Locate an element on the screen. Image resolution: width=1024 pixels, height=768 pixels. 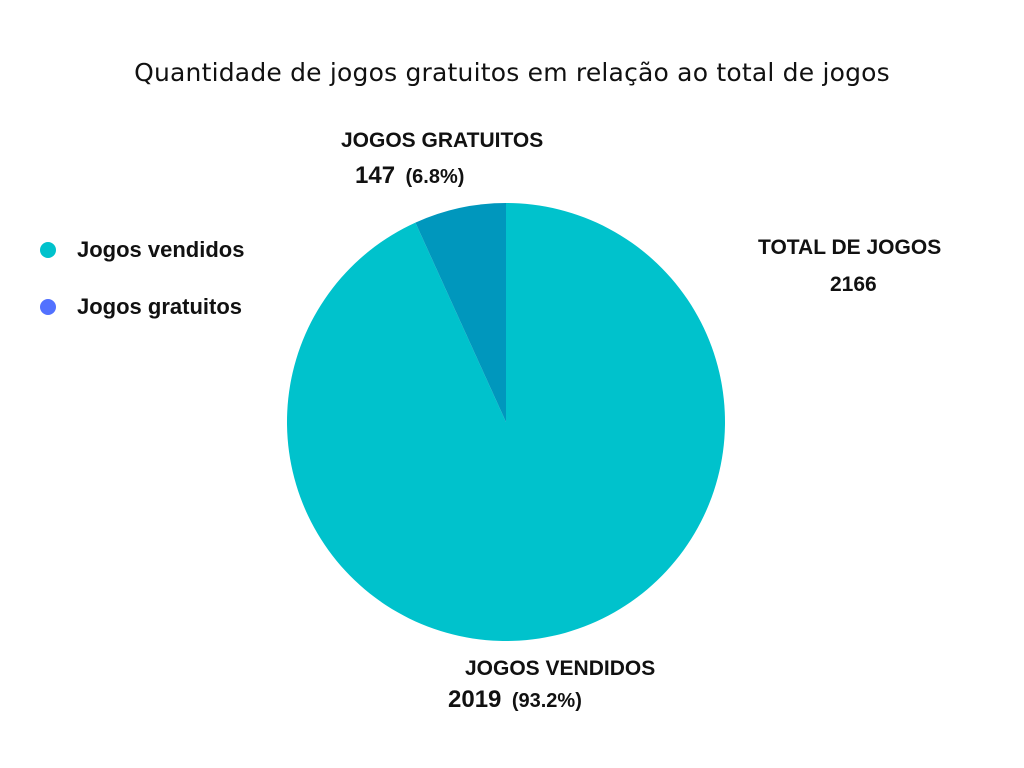
value-jogos-vendidos: 2019 is located at coordinates (475, 699).